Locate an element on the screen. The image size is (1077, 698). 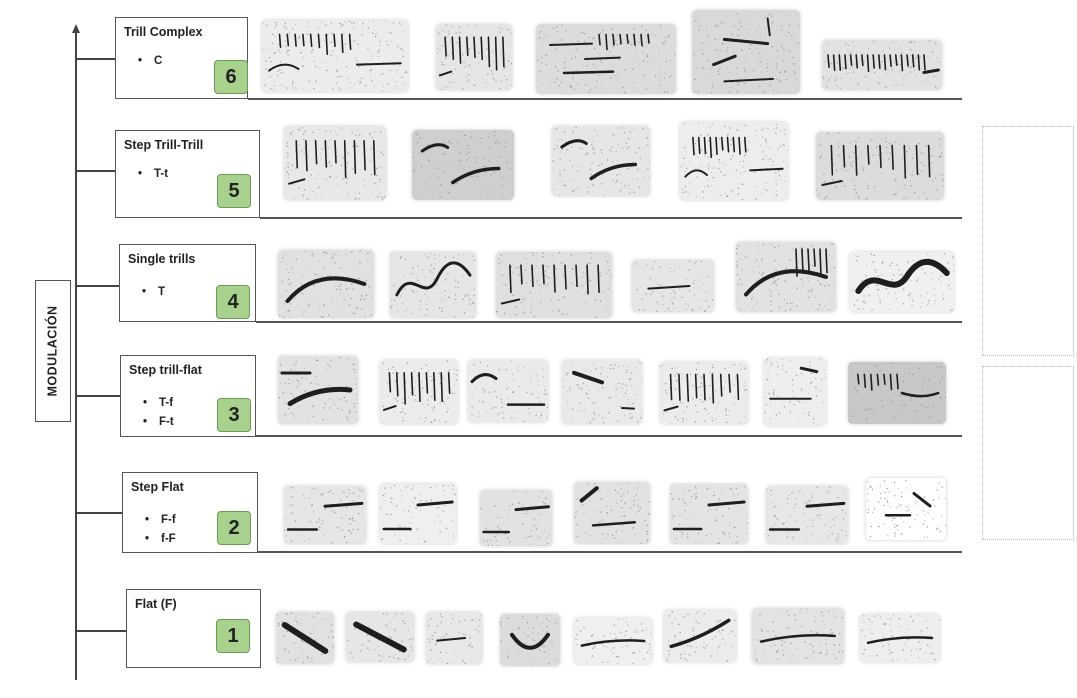
group-bracket-upper is located at coordinates (1028, 241).